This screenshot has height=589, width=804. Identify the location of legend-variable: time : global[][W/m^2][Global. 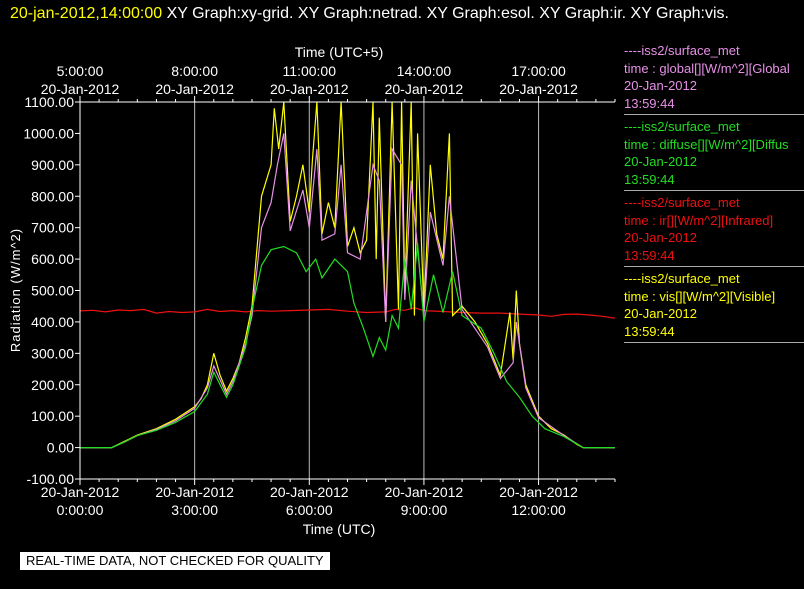
(707, 68).